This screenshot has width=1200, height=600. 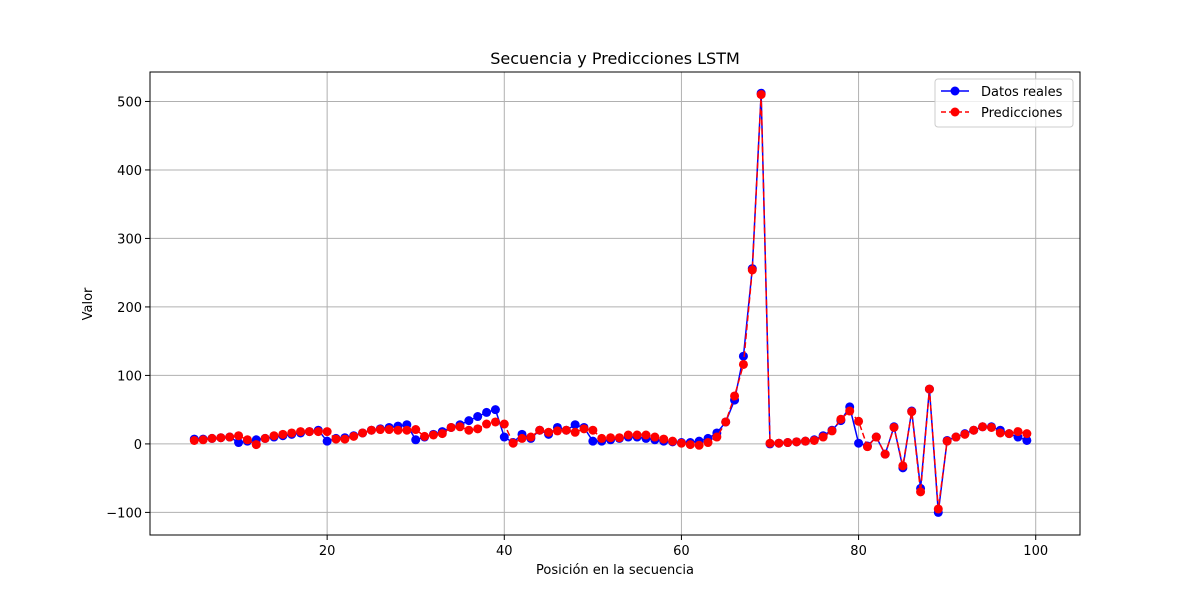 What do you see at coordinates (955, 91) in the screenshot?
I see `legend-marker-datos-reales` at bounding box center [955, 91].